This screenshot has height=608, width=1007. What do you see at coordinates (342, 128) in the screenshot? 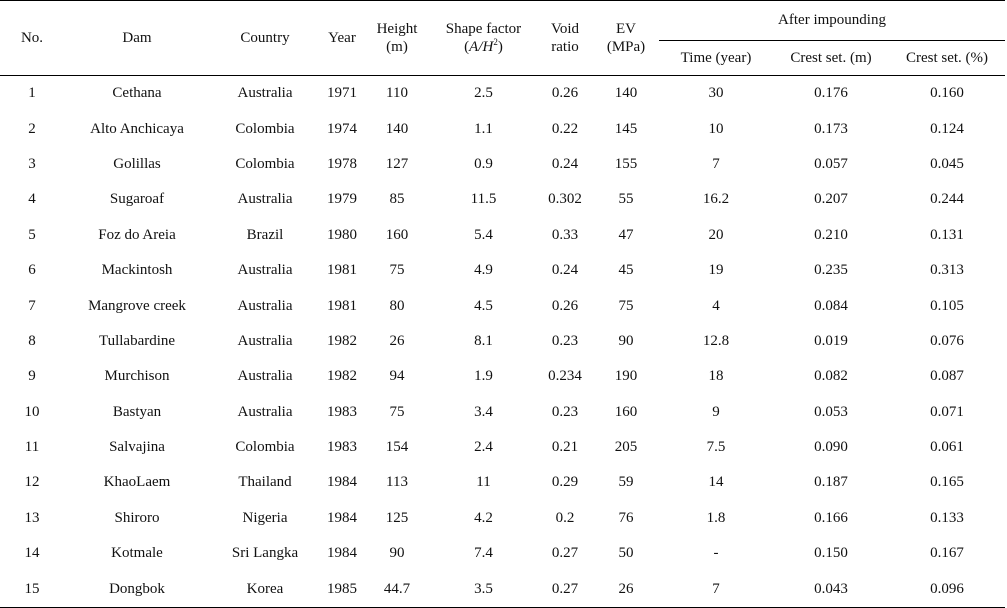
I see `cell-year: 1974` at bounding box center [342, 128].